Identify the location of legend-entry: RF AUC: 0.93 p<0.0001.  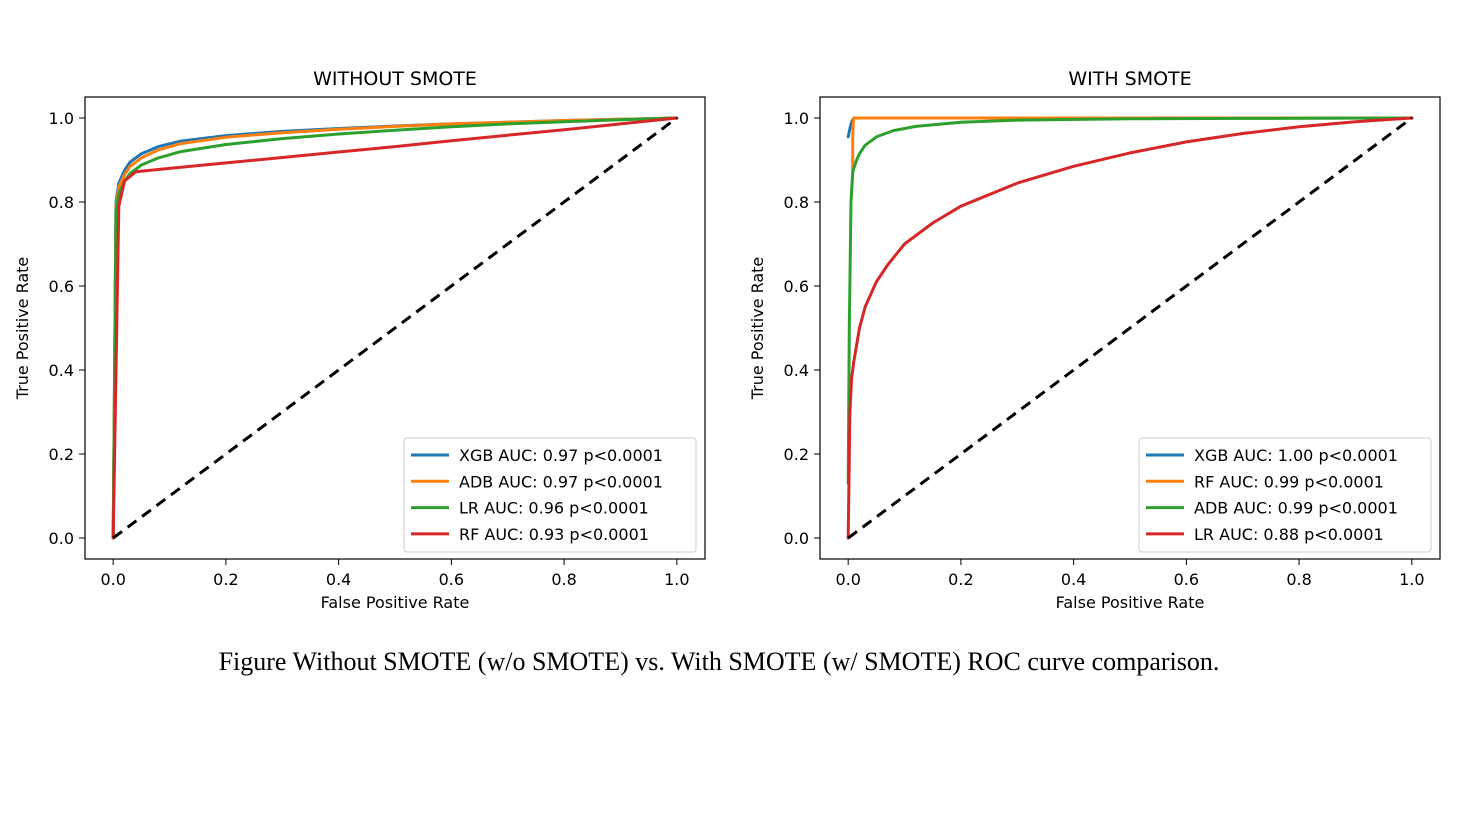
(554, 534).